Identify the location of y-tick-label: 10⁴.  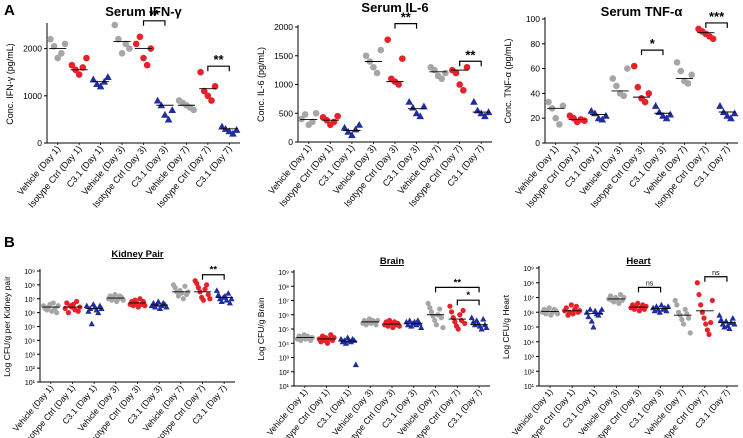
(283, 344).